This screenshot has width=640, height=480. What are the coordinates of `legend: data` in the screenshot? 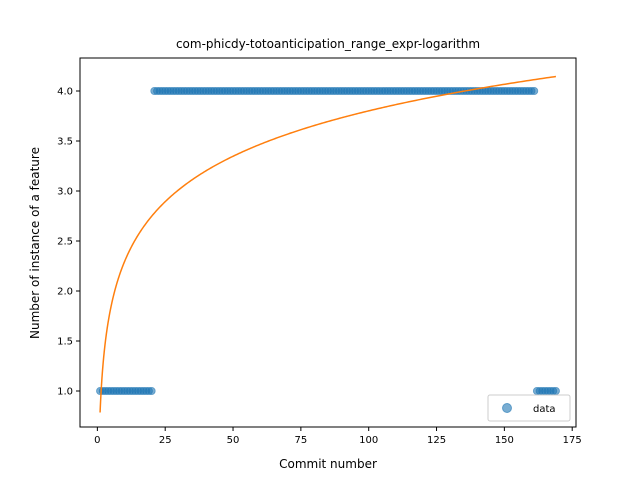 It's located at (529, 408).